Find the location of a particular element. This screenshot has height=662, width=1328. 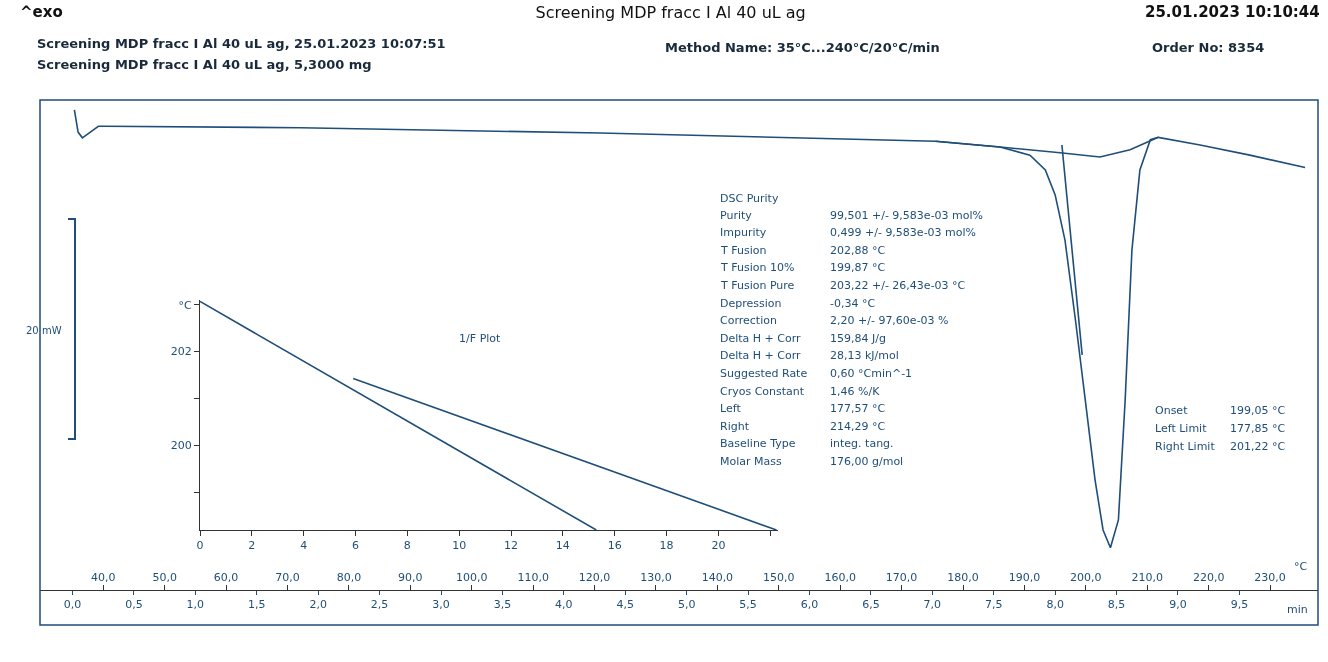

x2-axis-title: min is located at coordinates (1297, 609).